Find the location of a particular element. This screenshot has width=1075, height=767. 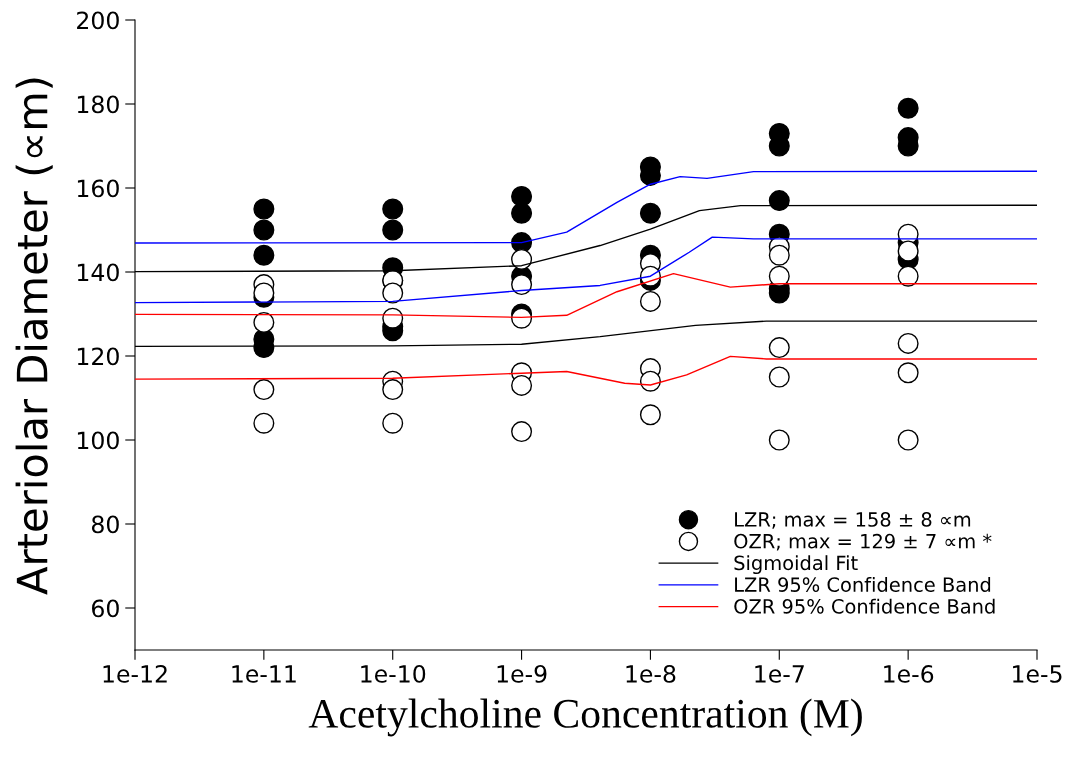

y-tick-label: 160 is located at coordinates (98, 188).